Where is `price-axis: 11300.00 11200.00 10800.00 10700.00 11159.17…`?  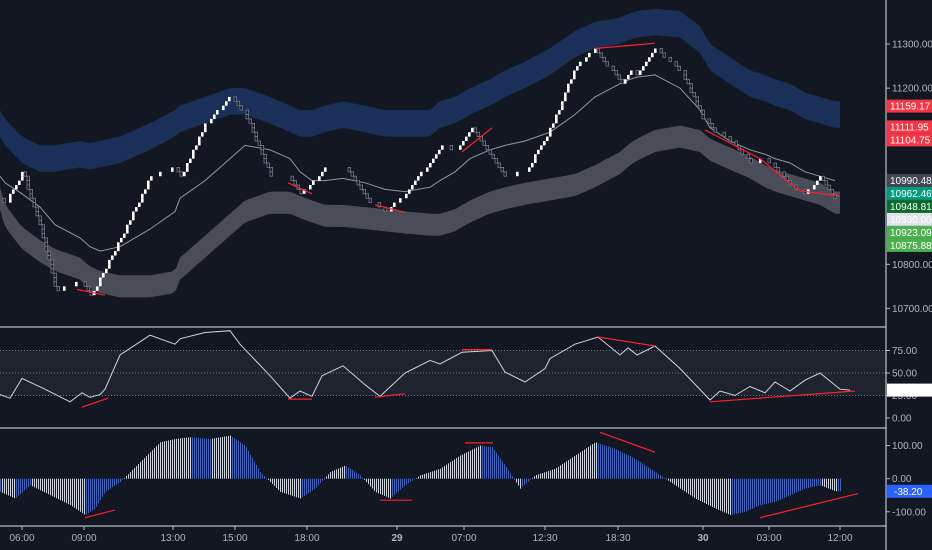
price-axis: 11300.00 11200.00 10800.00 10700.00 11159.17… is located at coordinates (909, 279).